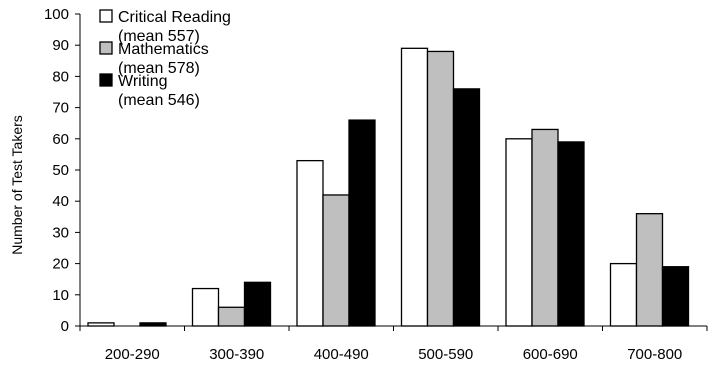  I want to click on legend-swatch-writing, so click(106, 80).